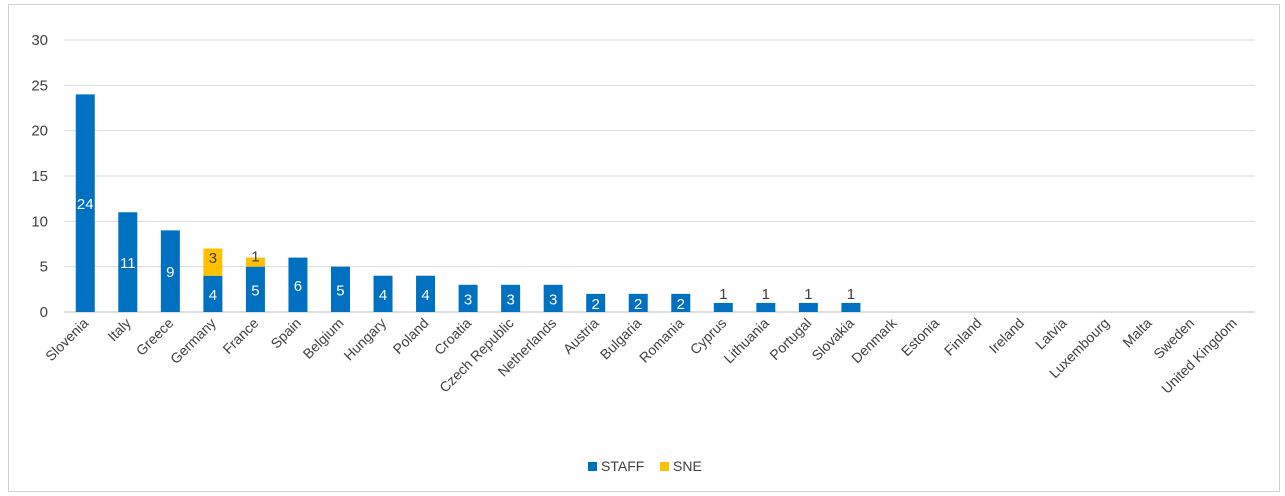 Image resolution: width=1285 pixels, height=496 pixels. I want to click on y-axis-ticks: 0 5 10 15 20 25 30, so click(39, 176).